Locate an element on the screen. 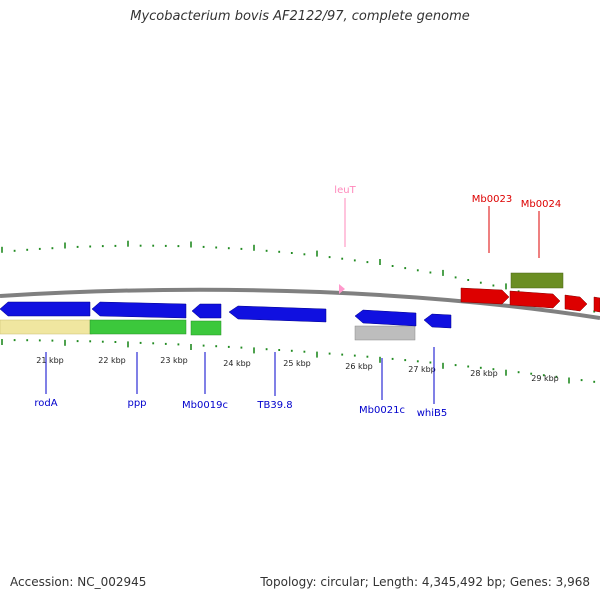  gene-label-mb0019c: Mb0019c is located at coordinates (205, 405).